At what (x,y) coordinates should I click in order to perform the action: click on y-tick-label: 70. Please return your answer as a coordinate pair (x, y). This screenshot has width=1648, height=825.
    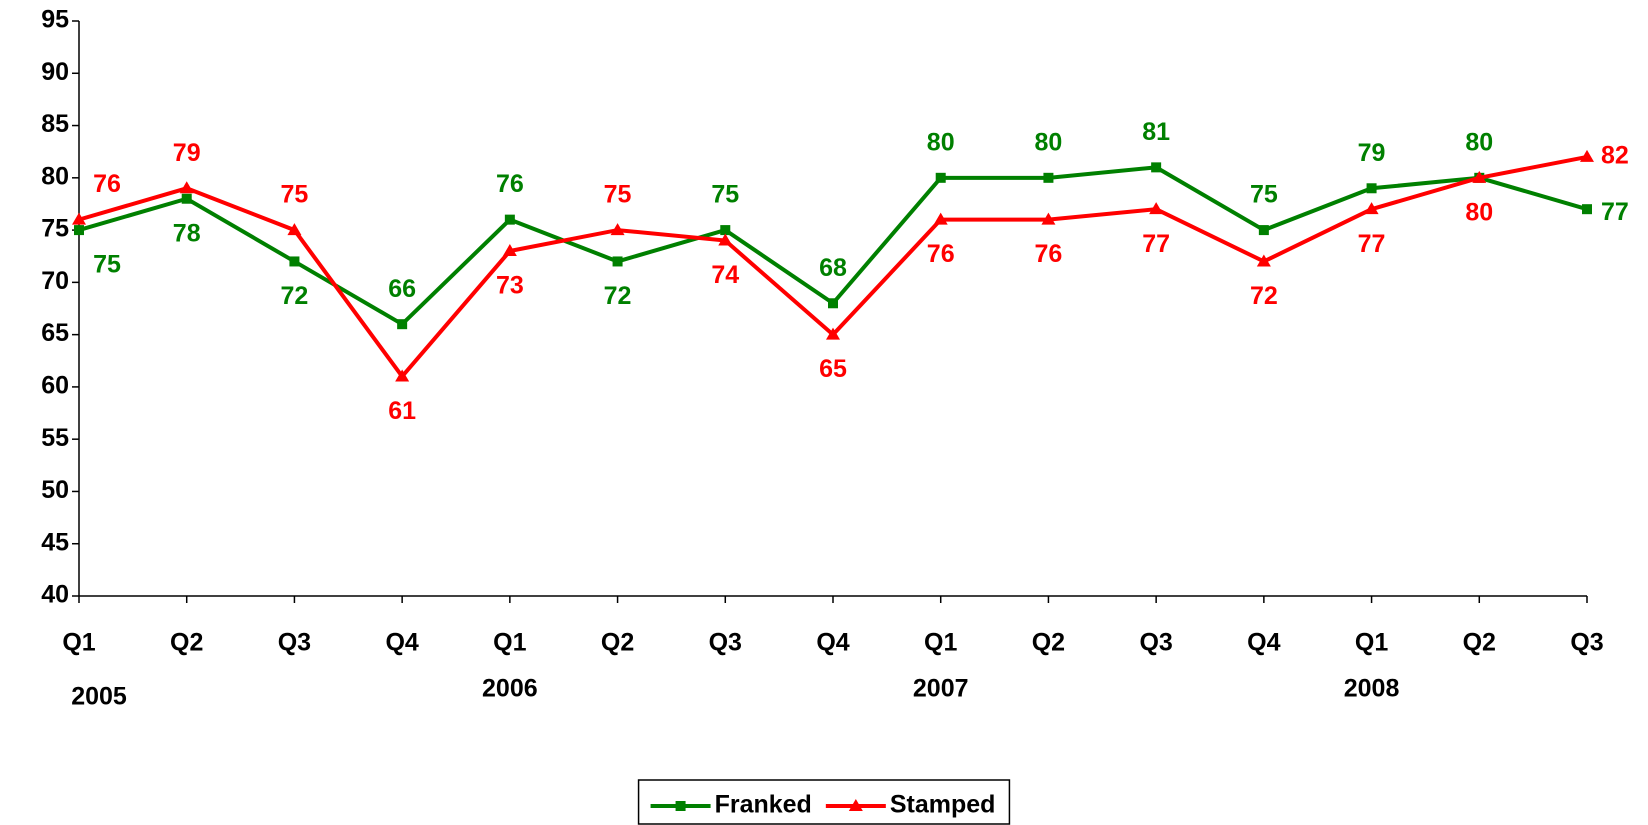
    Looking at the image, I should click on (55, 281).